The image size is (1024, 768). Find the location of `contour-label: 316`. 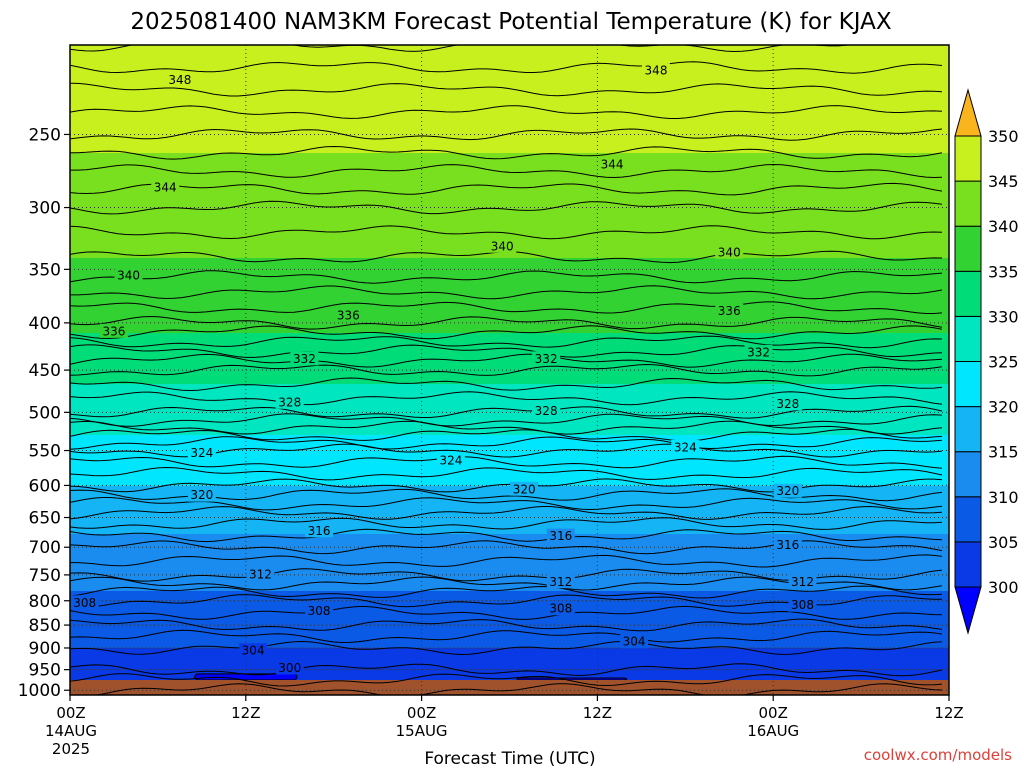

contour-label: 316 is located at coordinates (560, 536).